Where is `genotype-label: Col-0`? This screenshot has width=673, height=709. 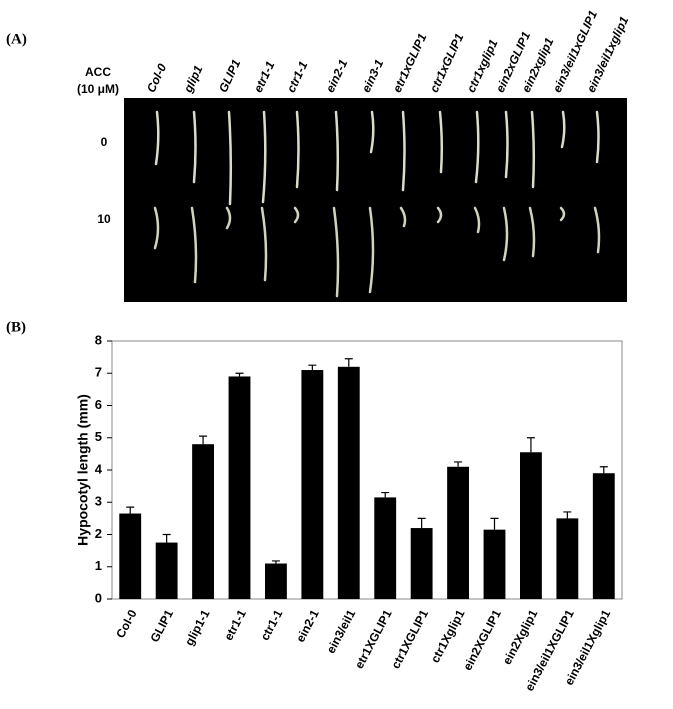
genotype-label: Col-0 is located at coordinates (157, 77).